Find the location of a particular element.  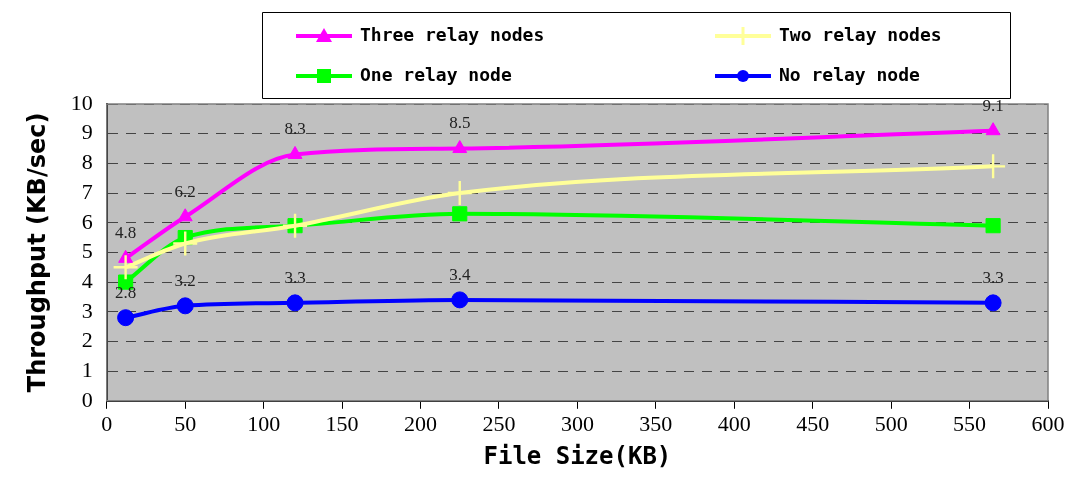

x-axis-title: File Size(KB) is located at coordinates (577, 455).